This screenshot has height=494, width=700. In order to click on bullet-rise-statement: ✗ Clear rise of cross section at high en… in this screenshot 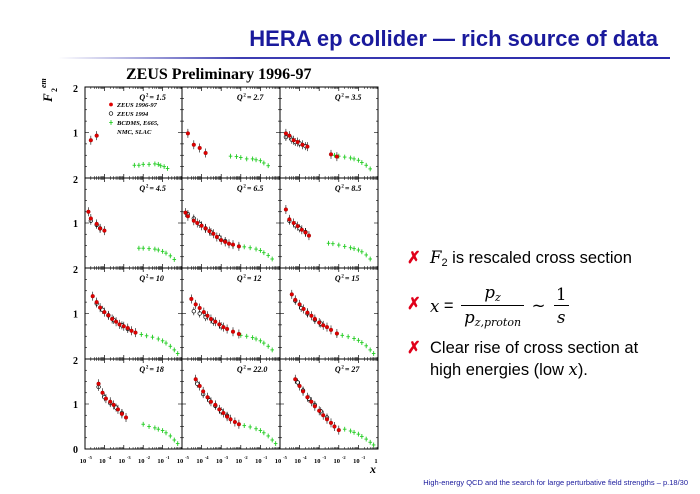, I will do `click(542, 359)`.